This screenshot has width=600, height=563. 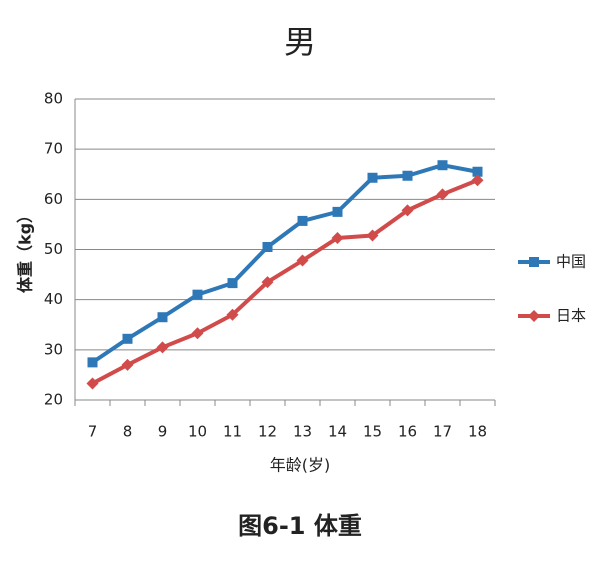 What do you see at coordinates (232, 432) in the screenshot?
I see `x-tick-label: 11` at bounding box center [232, 432].